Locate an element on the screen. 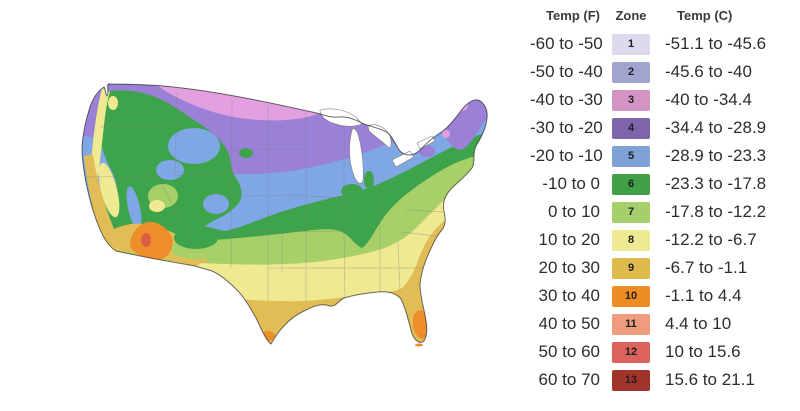 The height and width of the screenshot is (411, 800). lake-michigan is located at coordinates (356, 156).